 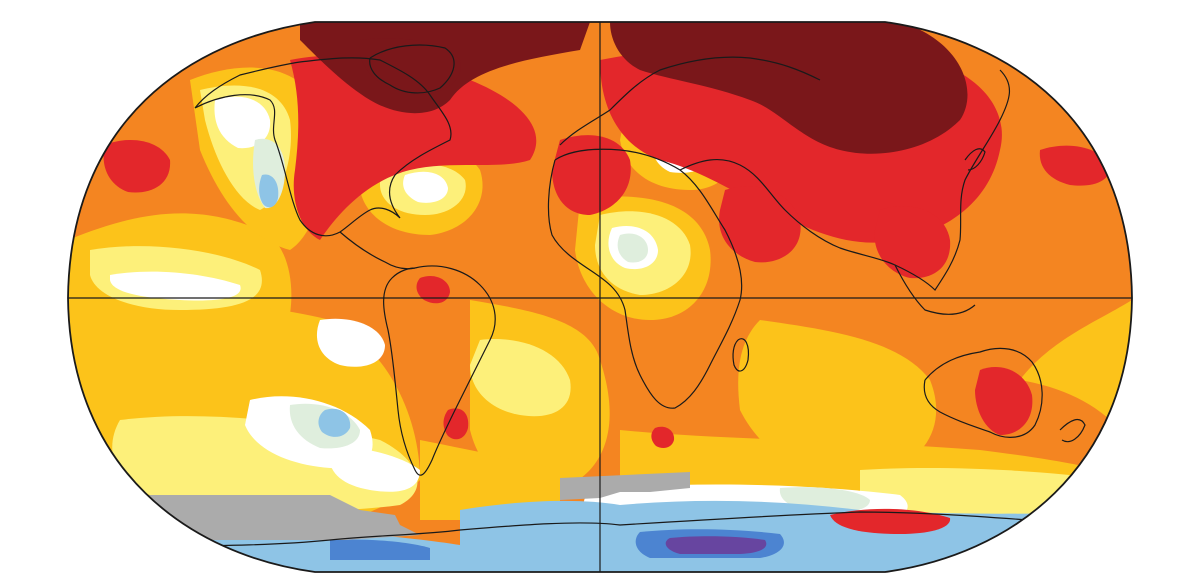 I want to click on coast-north-america, so click(x=323, y=147).